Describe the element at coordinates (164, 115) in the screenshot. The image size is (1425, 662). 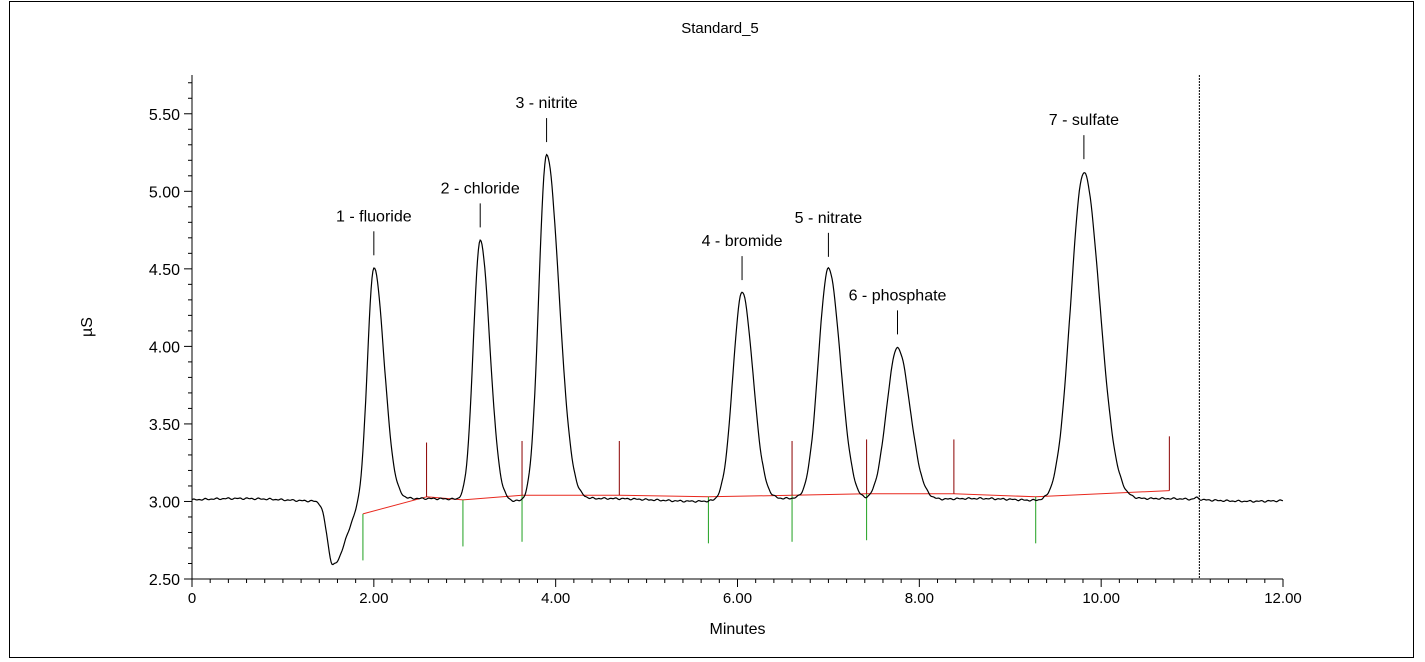
I see `y-tick-label: 5.50` at that location.